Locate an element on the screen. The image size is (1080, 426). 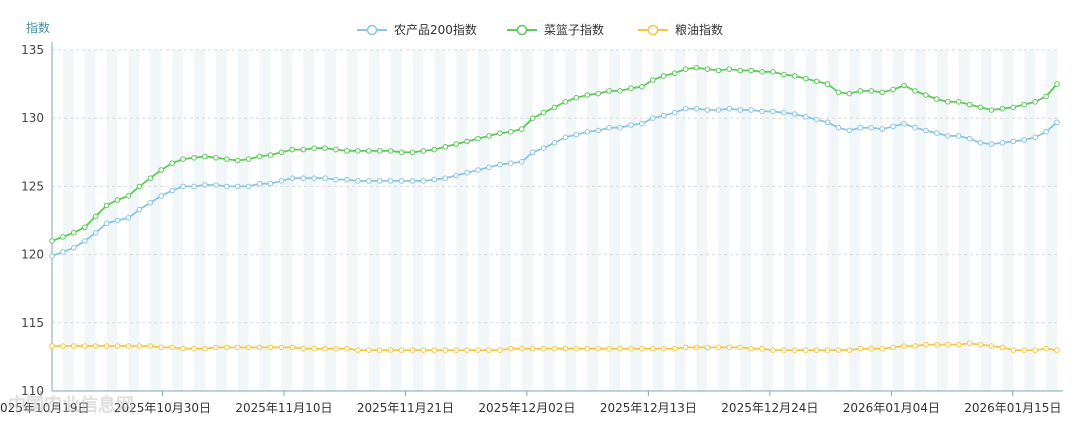
legend-label: 农产品200指数 is located at coordinates (435, 29).